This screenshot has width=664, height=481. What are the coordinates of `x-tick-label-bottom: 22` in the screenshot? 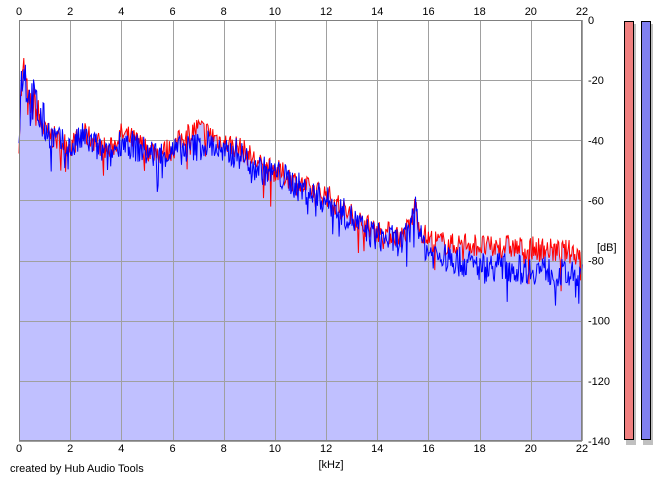 It's located at (582, 449).